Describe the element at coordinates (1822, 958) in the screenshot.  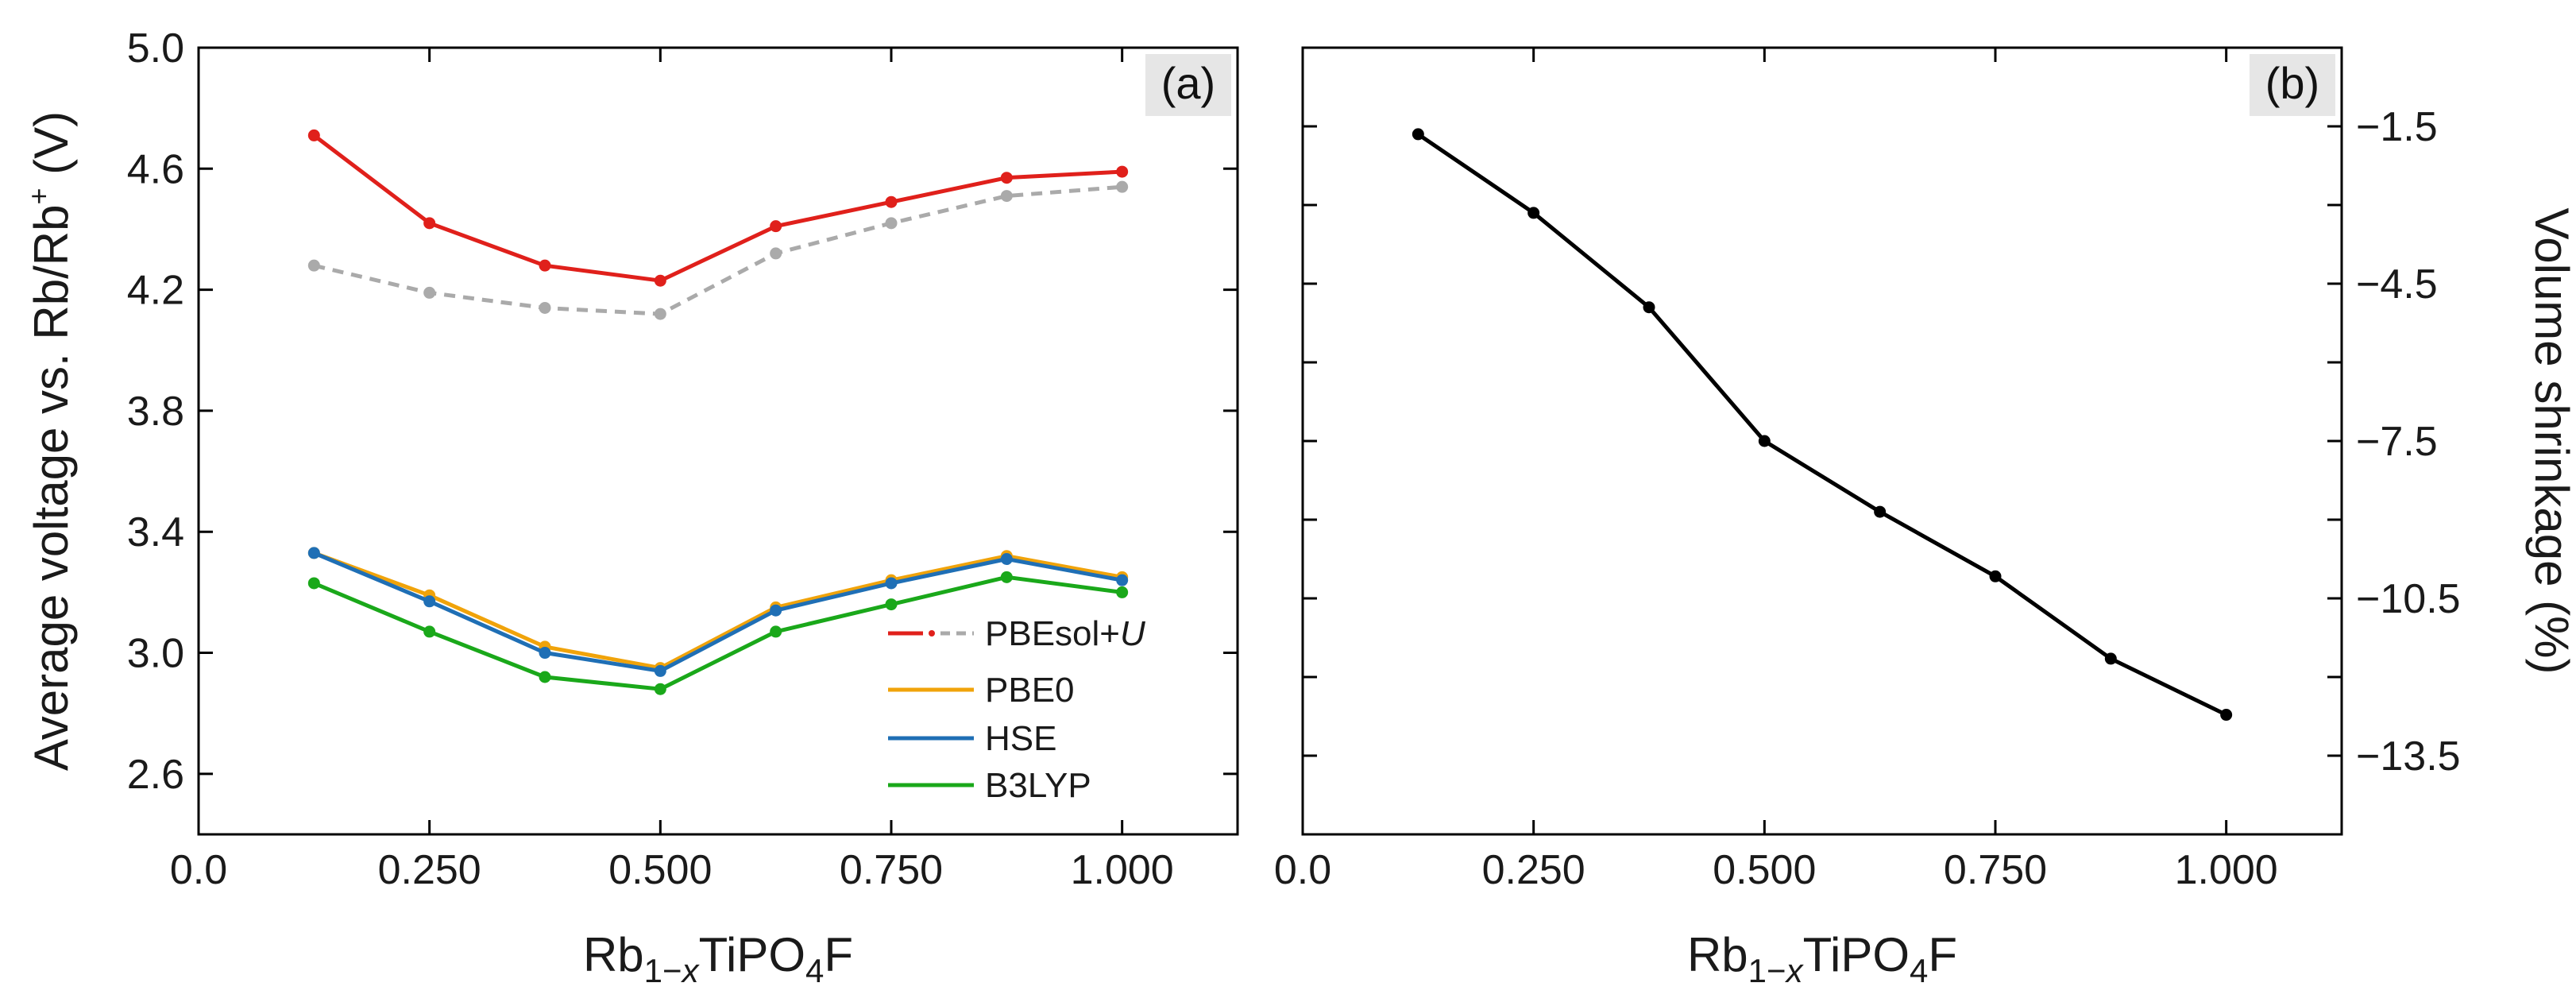
I see `panel-b-x-axis-label: Rb1−xTiPO4F` at that location.